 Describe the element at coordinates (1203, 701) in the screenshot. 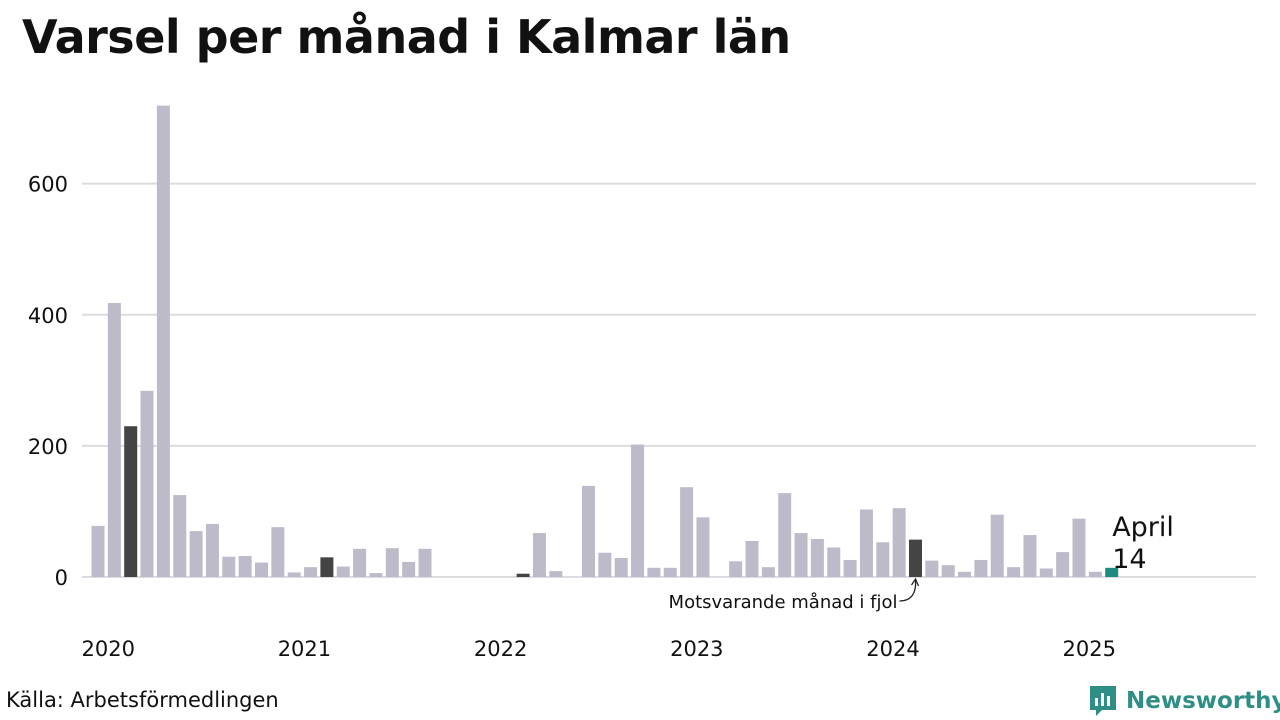

I see `brand-name: Newsworthy` at that location.